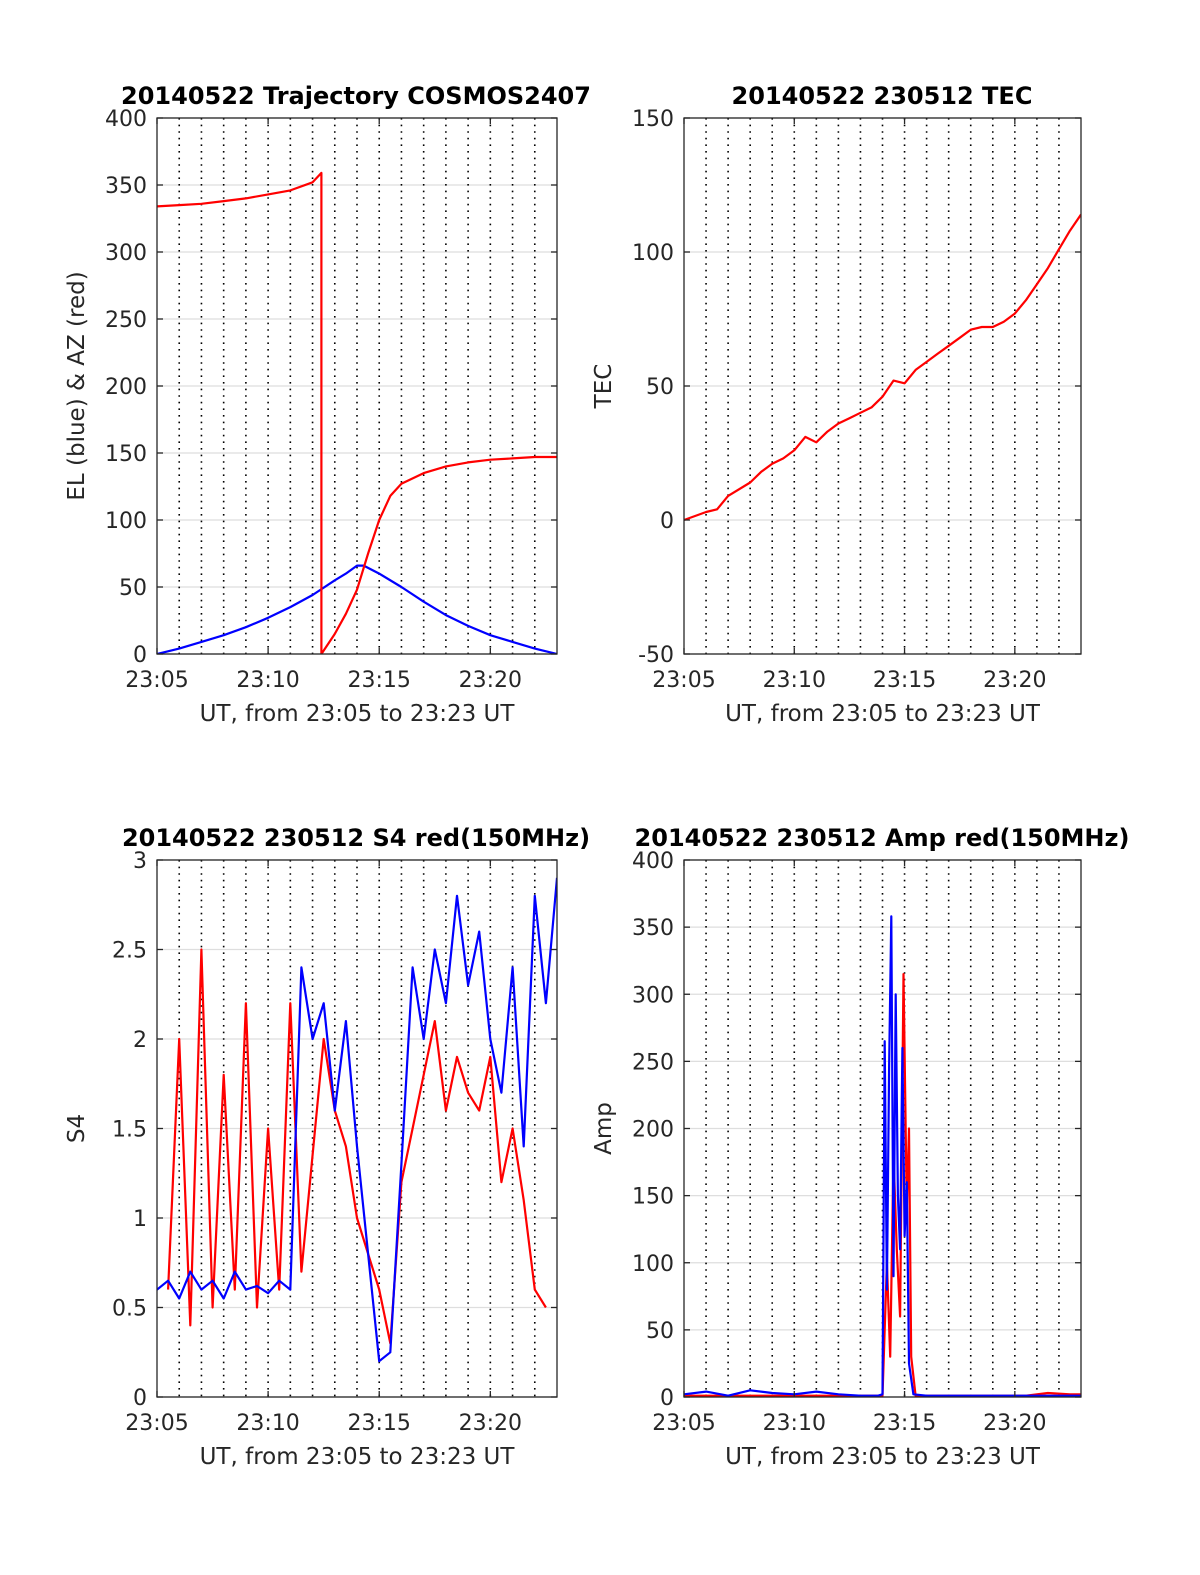 The height and width of the screenshot is (1575, 1200). I want to click on y-axis-label: S4, so click(77, 1128).